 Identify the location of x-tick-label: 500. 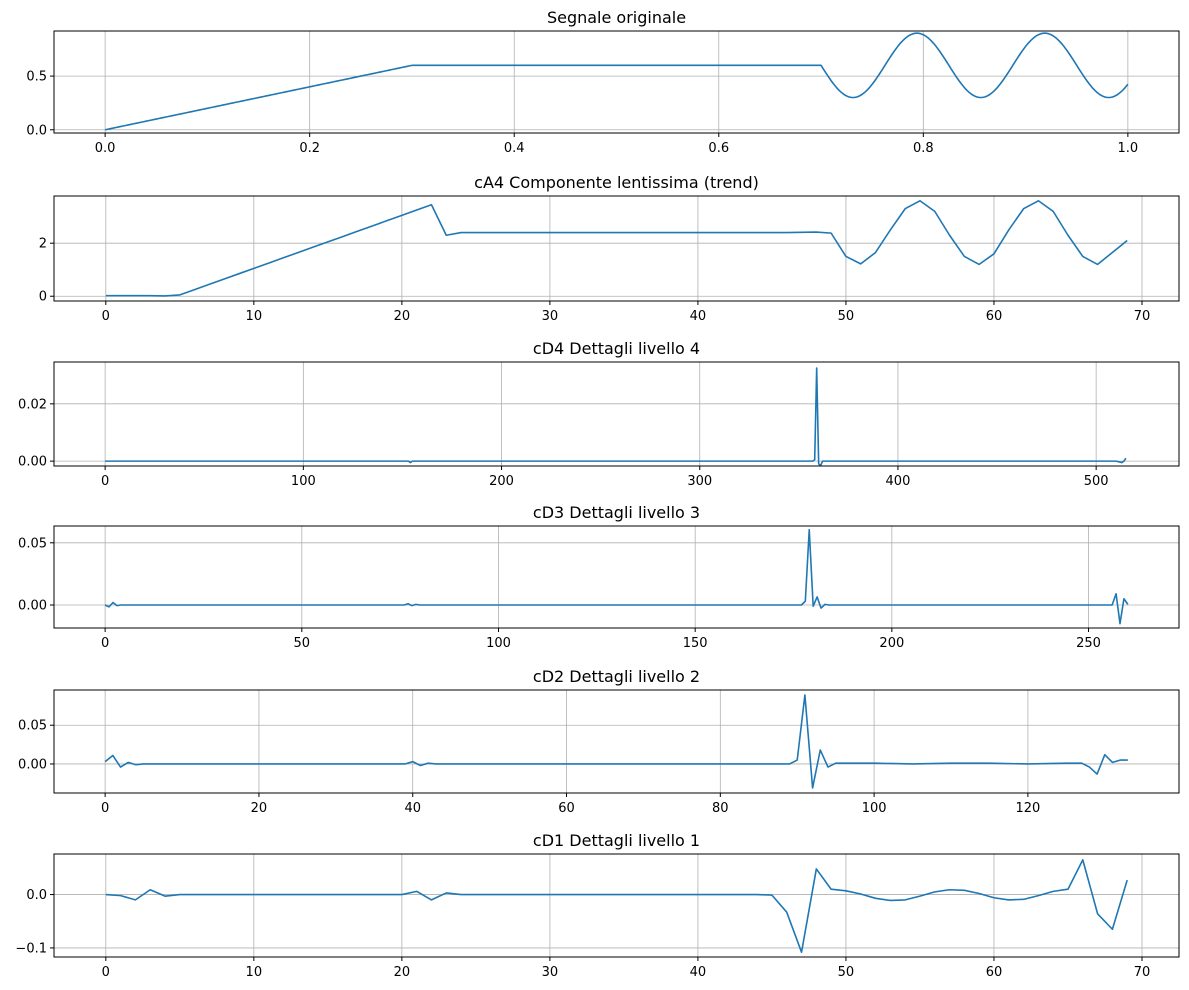
(1096, 481).